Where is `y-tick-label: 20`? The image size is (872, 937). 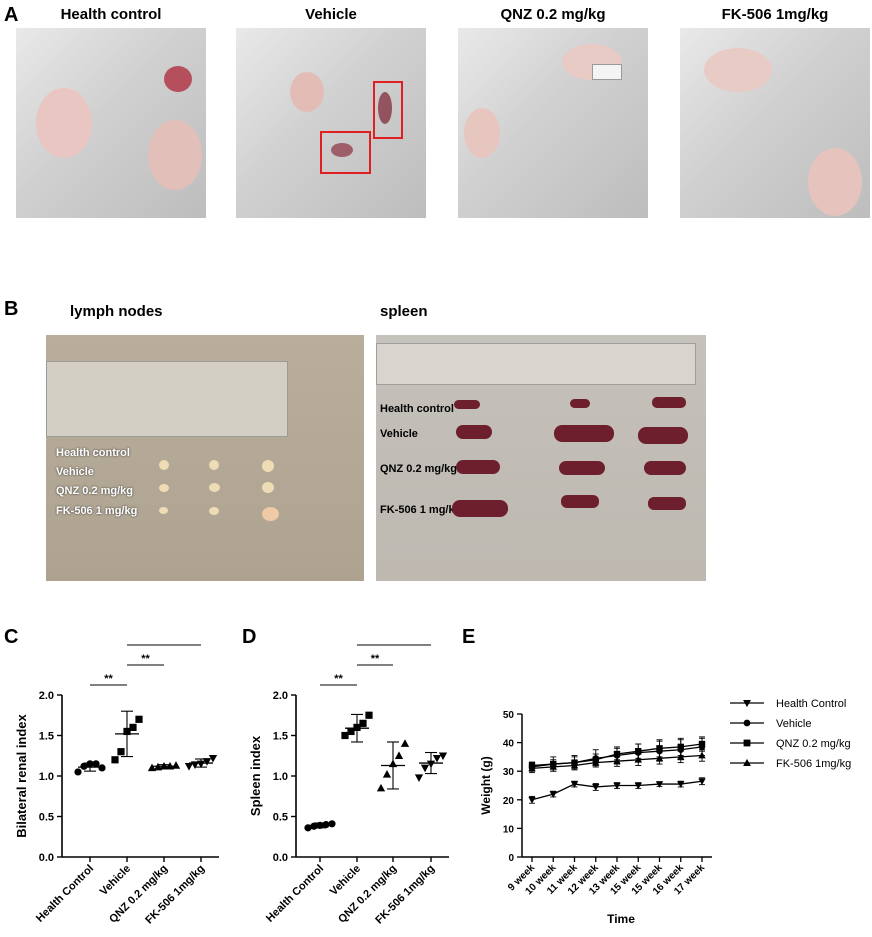 y-tick-label: 20 is located at coordinates (509, 801).